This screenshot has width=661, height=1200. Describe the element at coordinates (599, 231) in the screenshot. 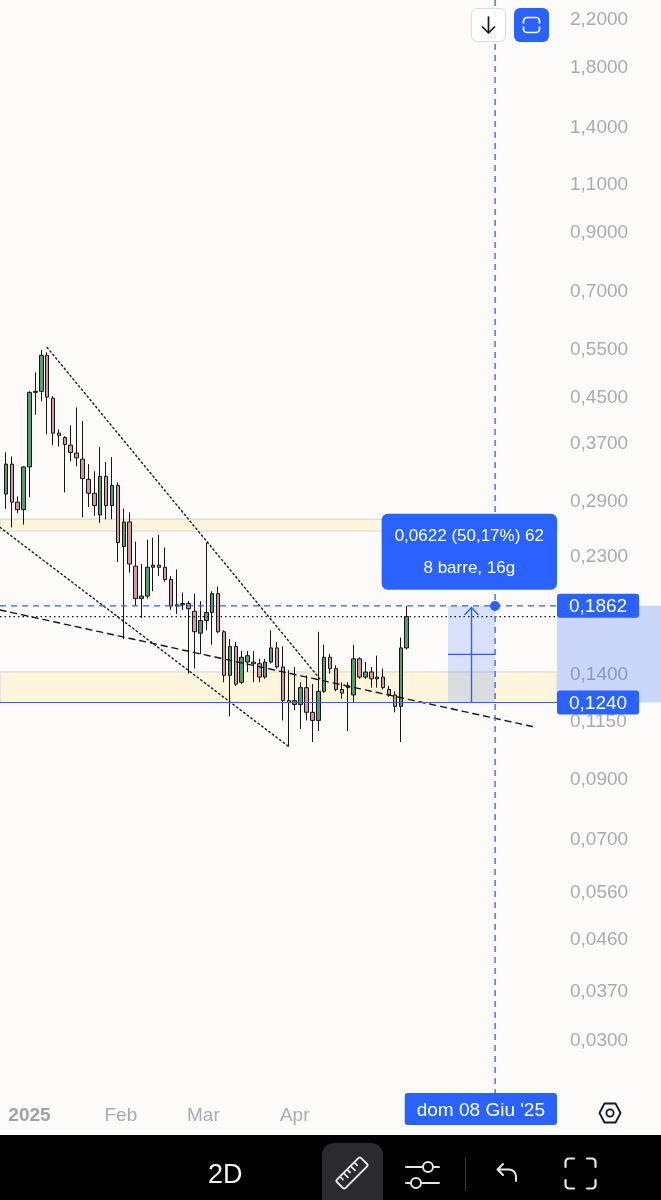

I see `y-tick-label: 0,9000` at that location.